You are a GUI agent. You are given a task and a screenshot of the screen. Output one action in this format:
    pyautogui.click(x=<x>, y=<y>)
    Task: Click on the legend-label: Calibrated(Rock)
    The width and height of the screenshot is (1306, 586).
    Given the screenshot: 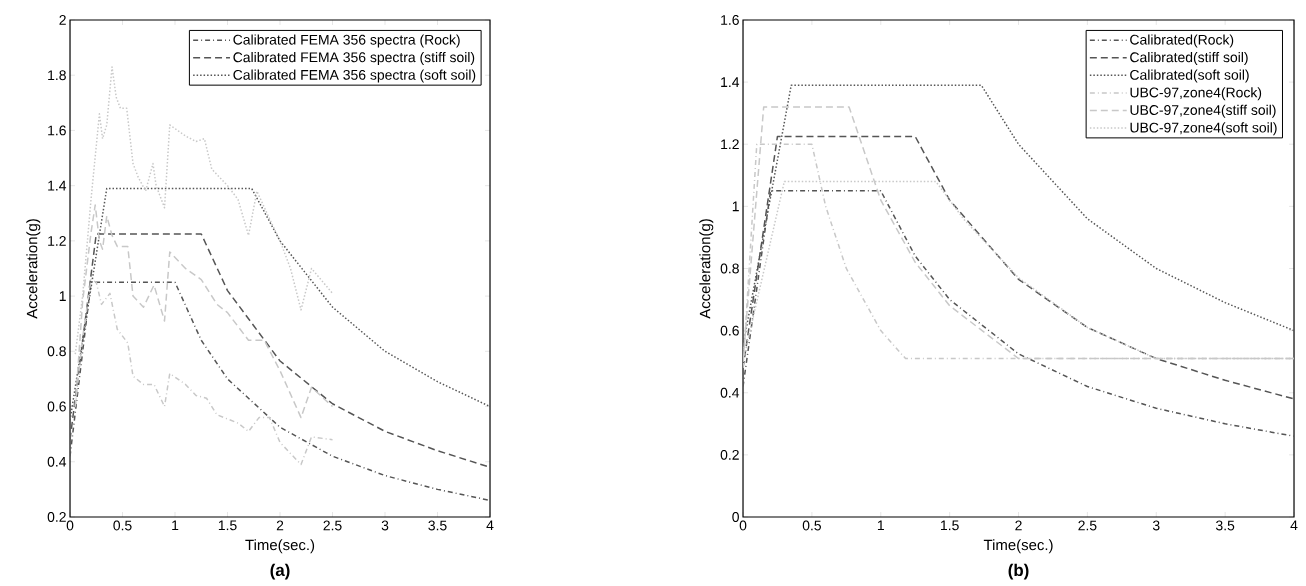 What is the action you would take?
    pyautogui.click(x=1182, y=41)
    